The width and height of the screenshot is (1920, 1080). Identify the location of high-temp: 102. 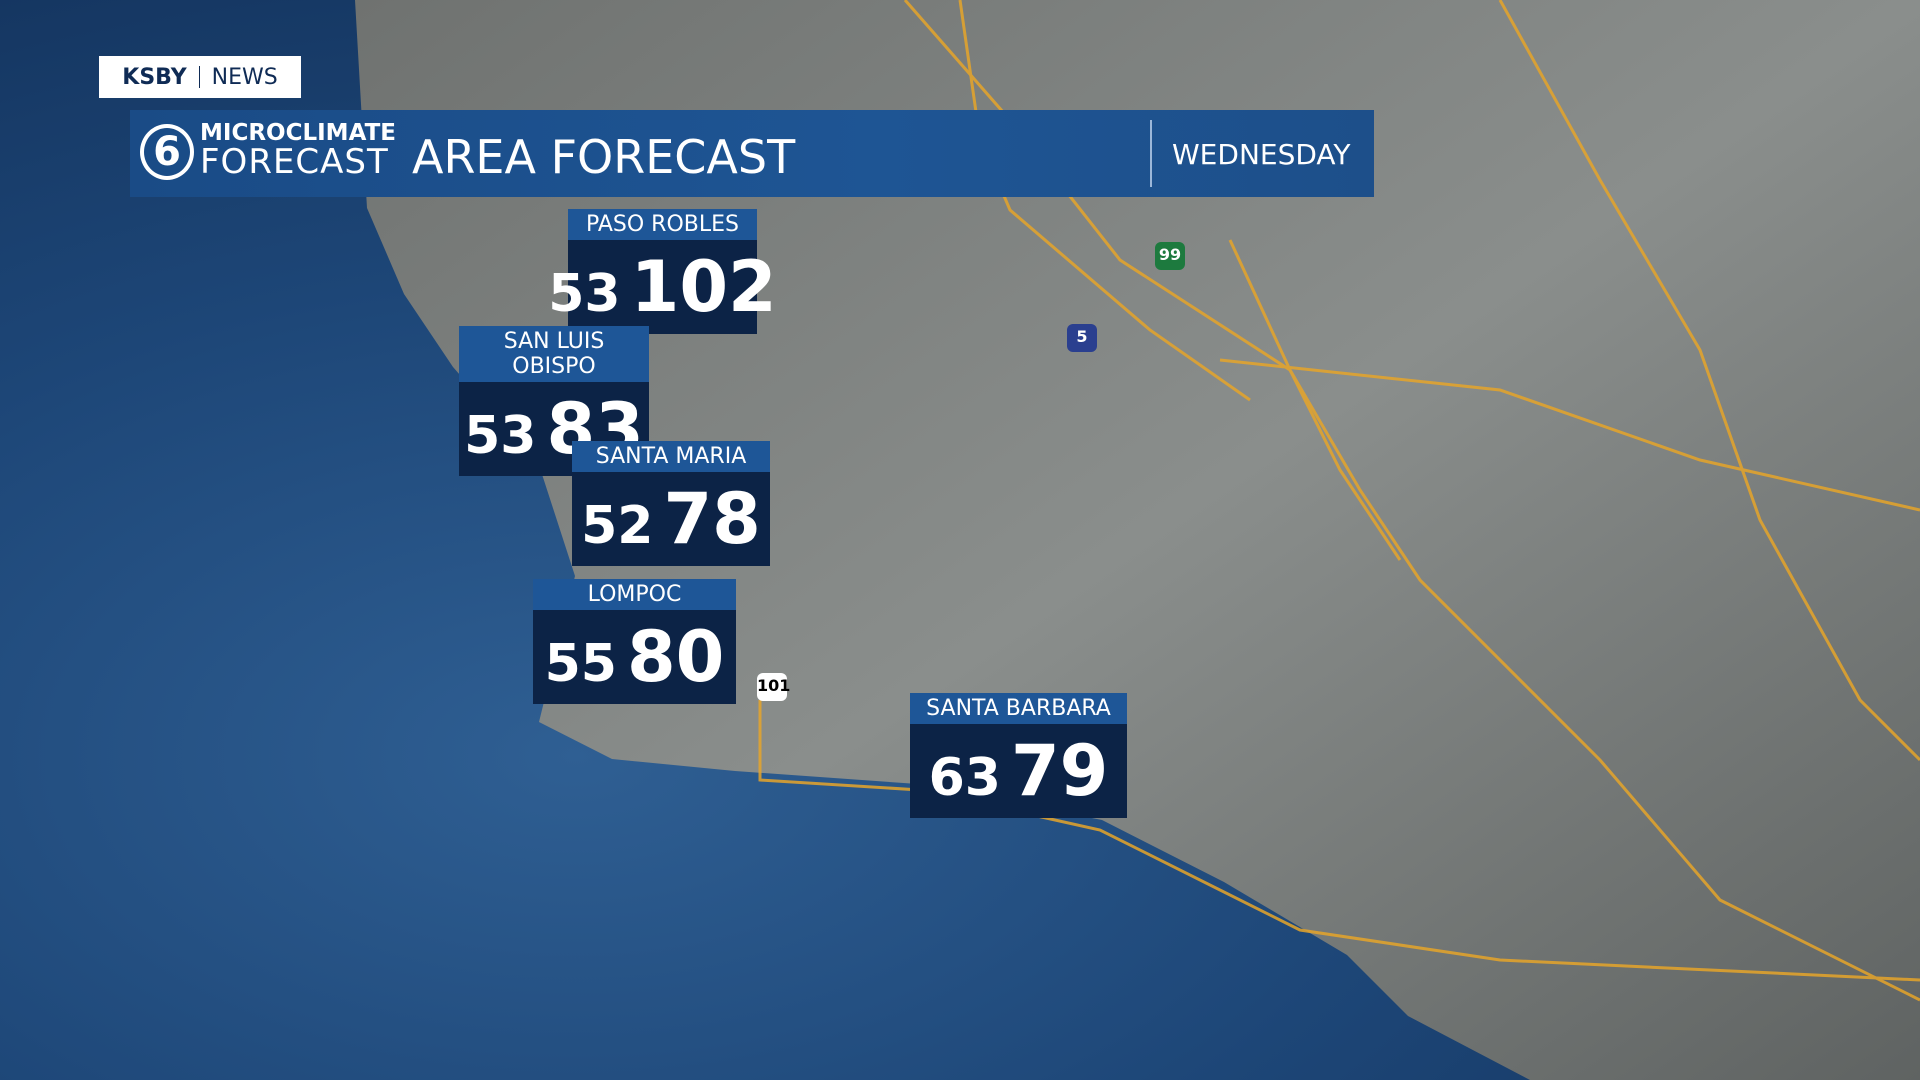
(703, 287).